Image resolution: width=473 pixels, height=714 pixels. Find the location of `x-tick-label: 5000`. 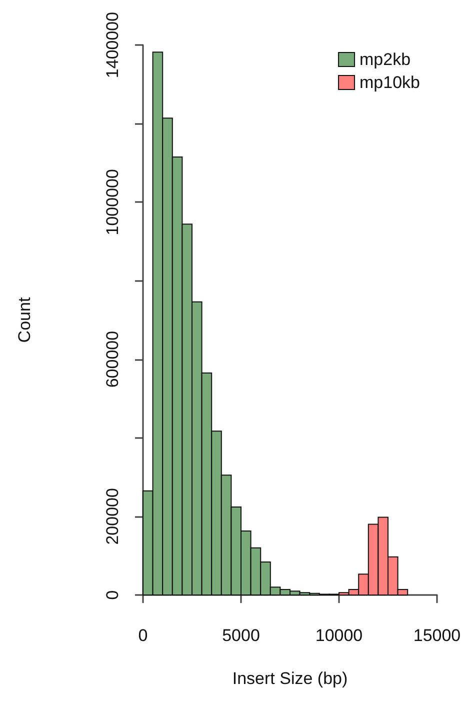

x-tick-label: 5000 is located at coordinates (241, 635).